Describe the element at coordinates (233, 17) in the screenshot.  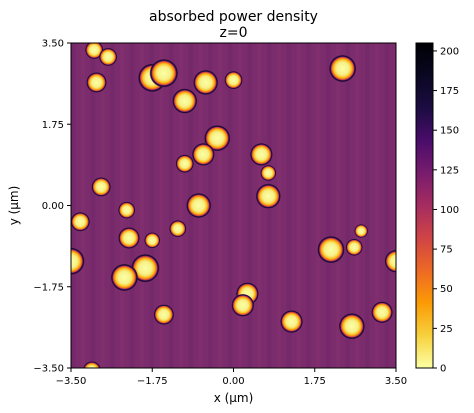
I see `chart-title-line1: absorbed power density` at that location.